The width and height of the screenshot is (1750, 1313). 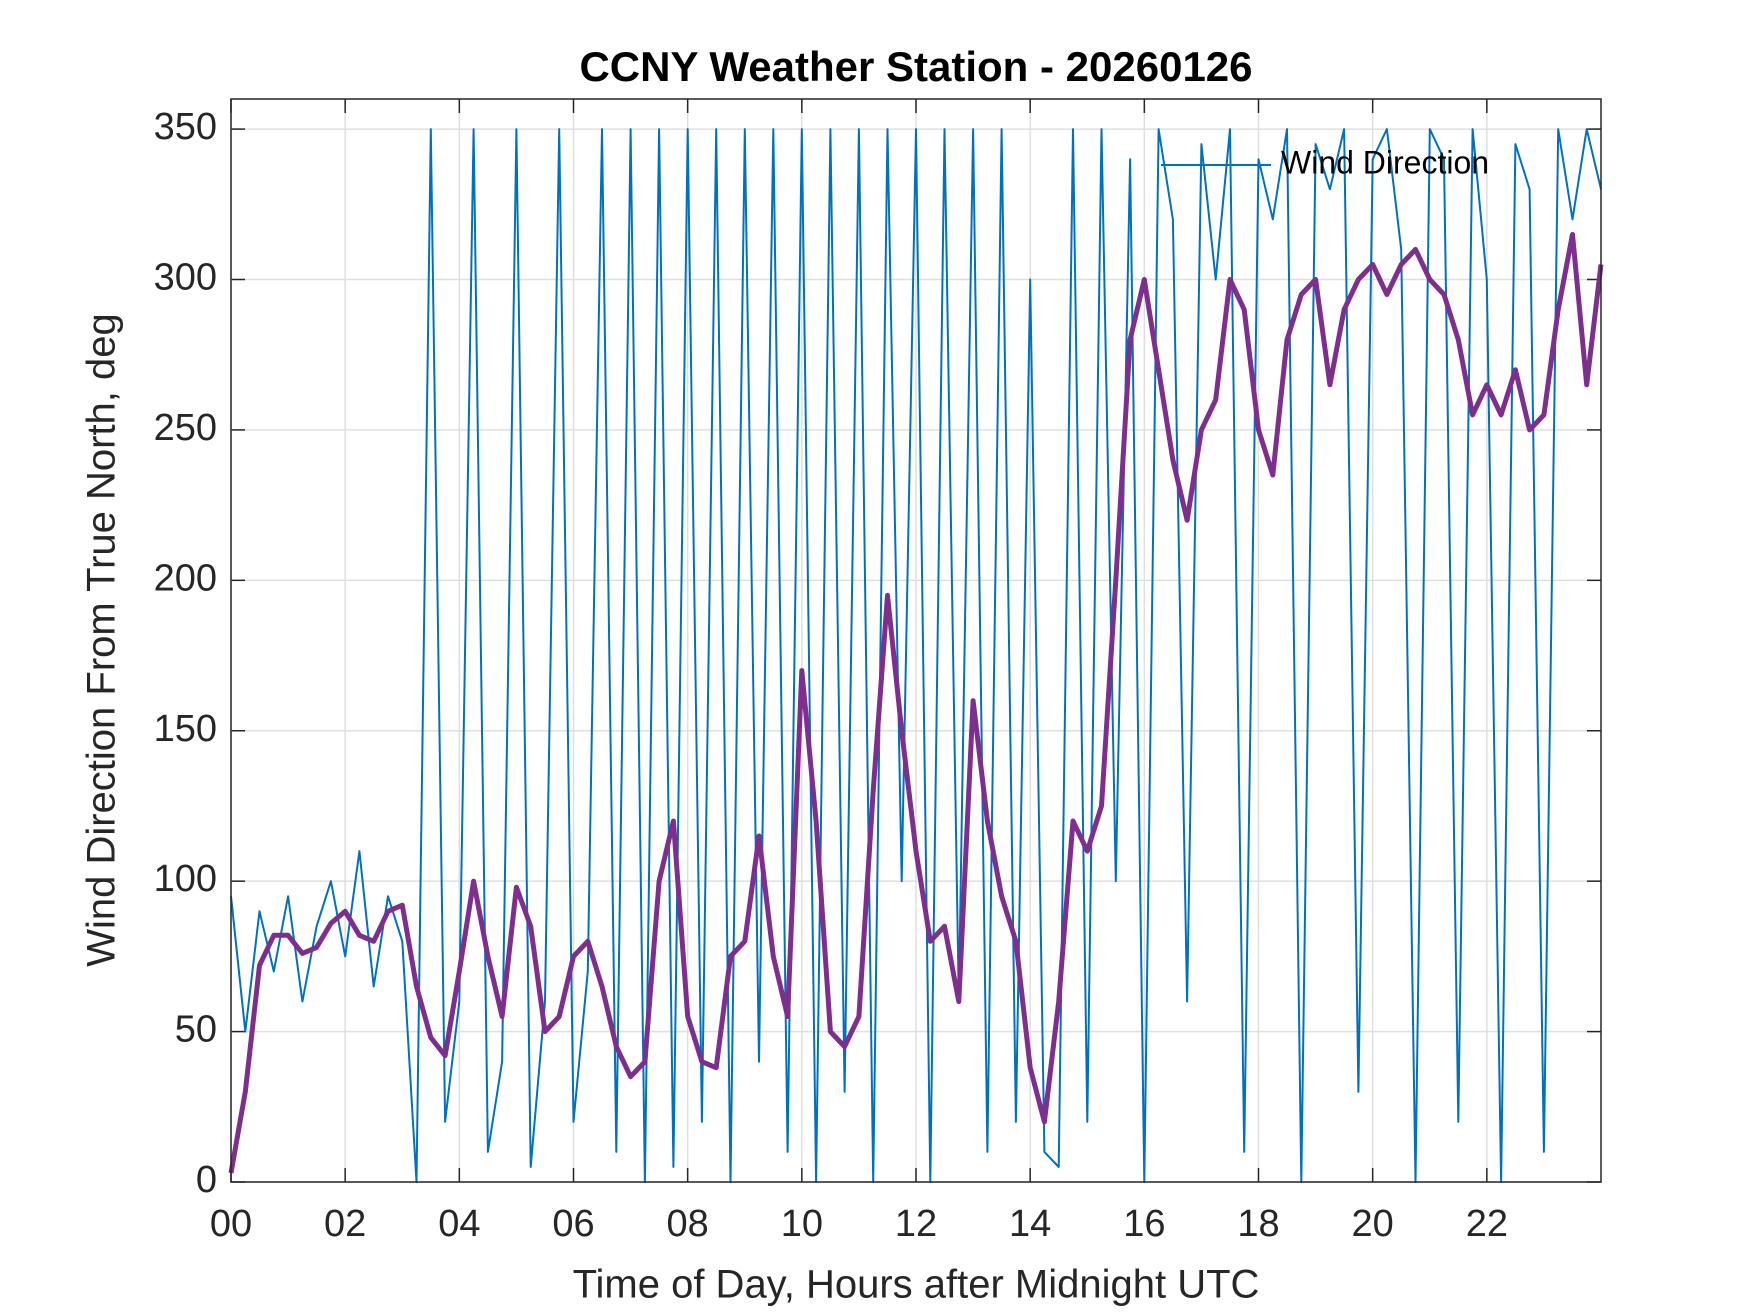 I want to click on chart-title: CCNY Weather Station - 20260126, so click(x=915, y=66).